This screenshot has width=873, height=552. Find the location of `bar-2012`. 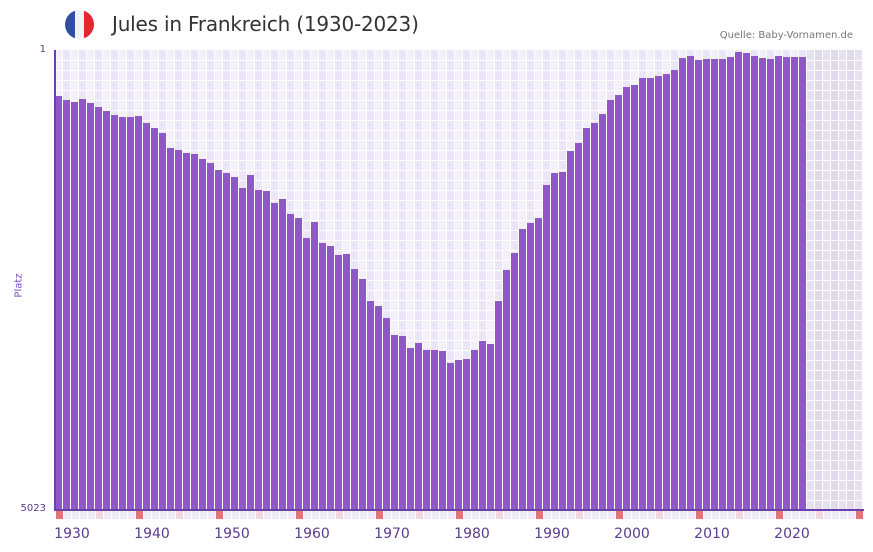

bar-2012 is located at coordinates (714, 284).